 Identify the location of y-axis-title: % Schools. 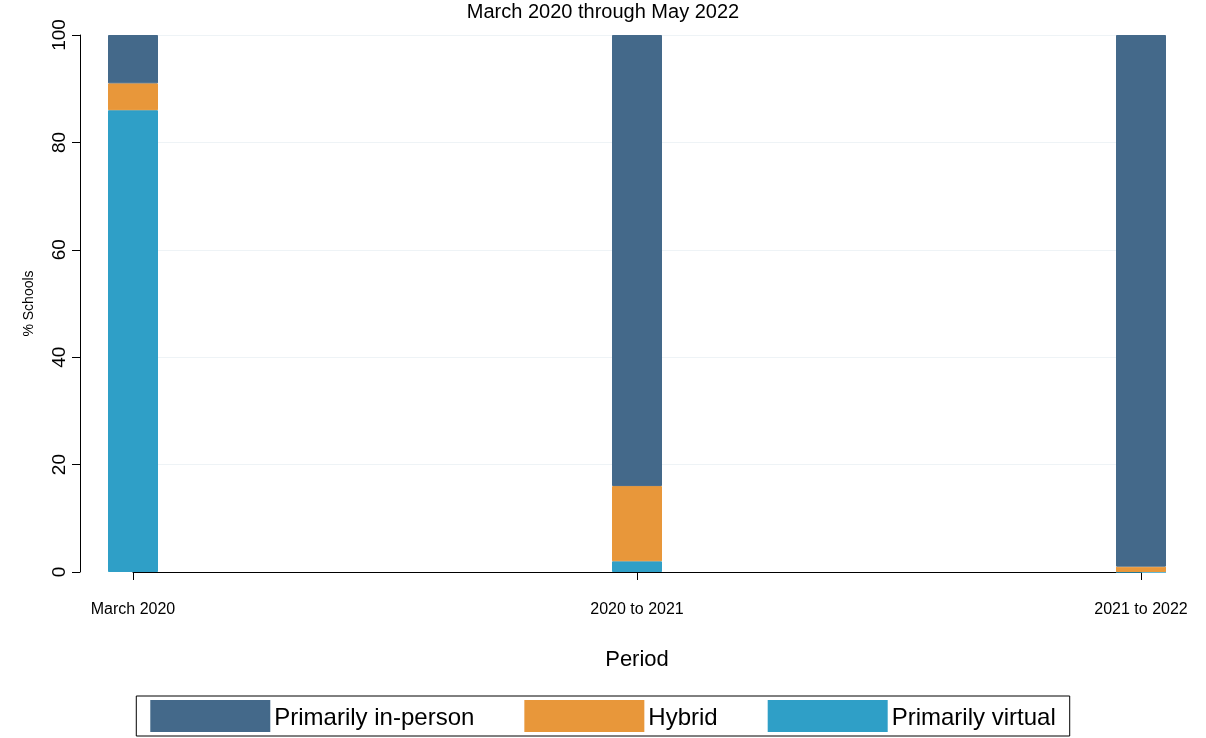
(28, 303).